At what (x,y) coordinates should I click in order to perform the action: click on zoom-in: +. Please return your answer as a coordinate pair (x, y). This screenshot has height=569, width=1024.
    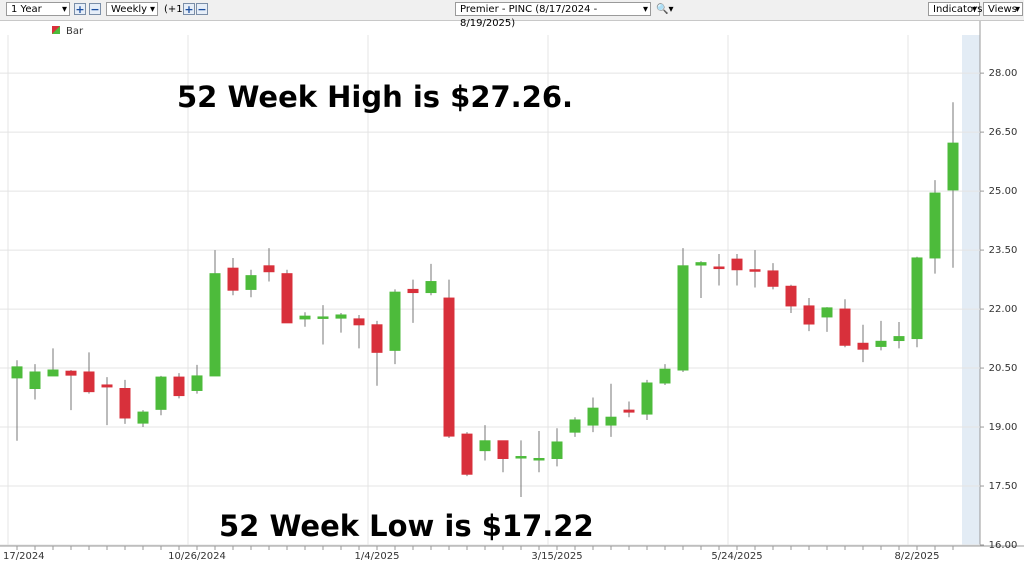
    Looking at the image, I should click on (80, 9).